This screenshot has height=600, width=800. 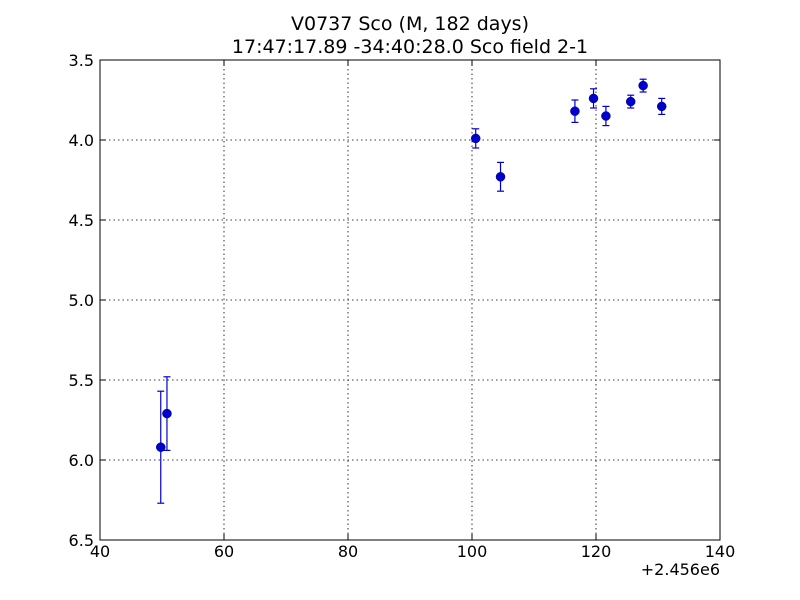 What do you see at coordinates (596, 551) in the screenshot?
I see `x-tick-label: 120` at bounding box center [596, 551].